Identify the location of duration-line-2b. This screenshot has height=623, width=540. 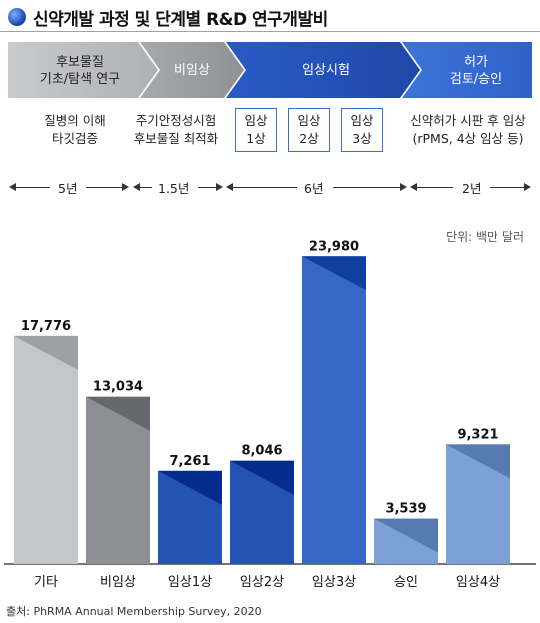
(208, 187).